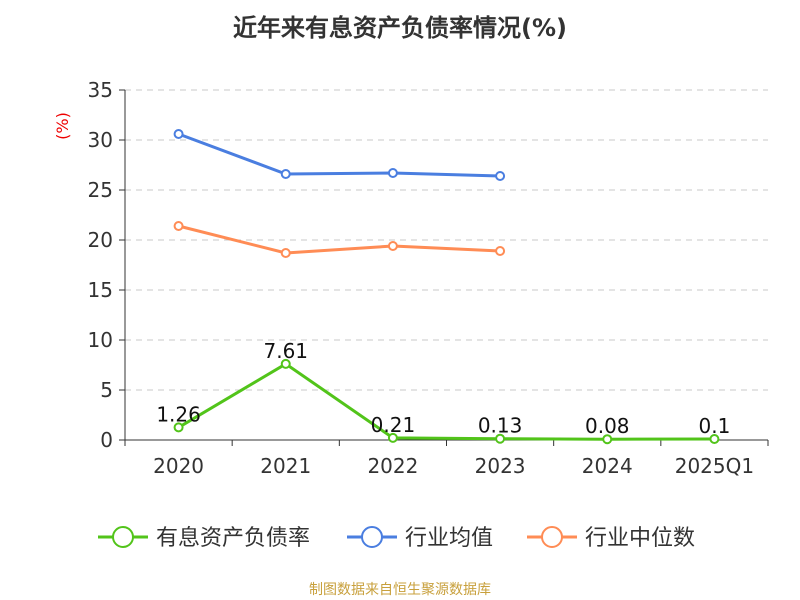 The image size is (800, 600). I want to click on data-label: 0.08, so click(607, 426).